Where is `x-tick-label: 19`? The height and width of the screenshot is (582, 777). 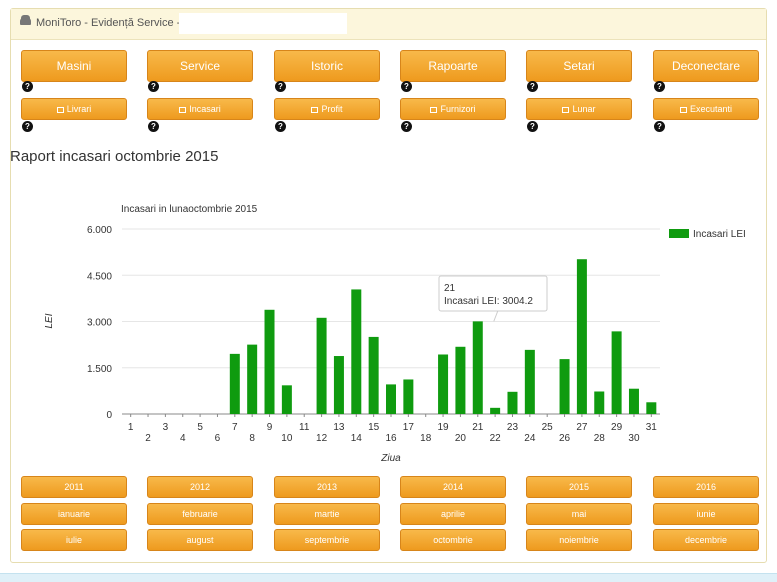 x-tick-label: 19 is located at coordinates (444, 427).